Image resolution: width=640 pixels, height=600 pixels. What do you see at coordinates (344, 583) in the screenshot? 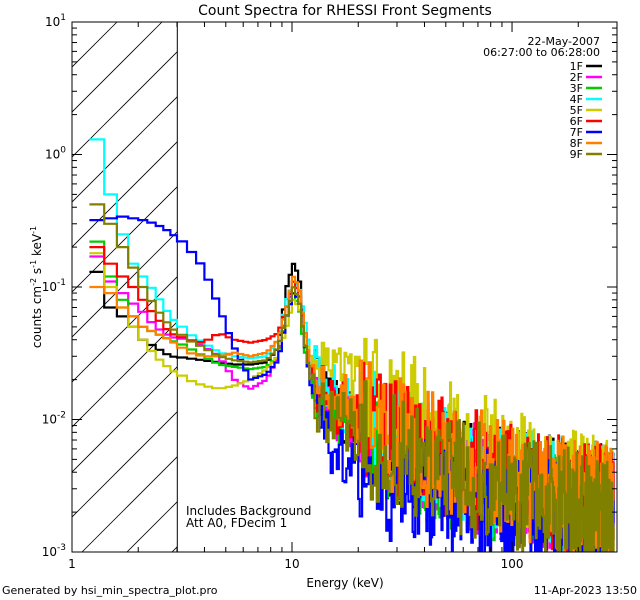
I see `x-axis-label: Energy (keV)` at bounding box center [344, 583].